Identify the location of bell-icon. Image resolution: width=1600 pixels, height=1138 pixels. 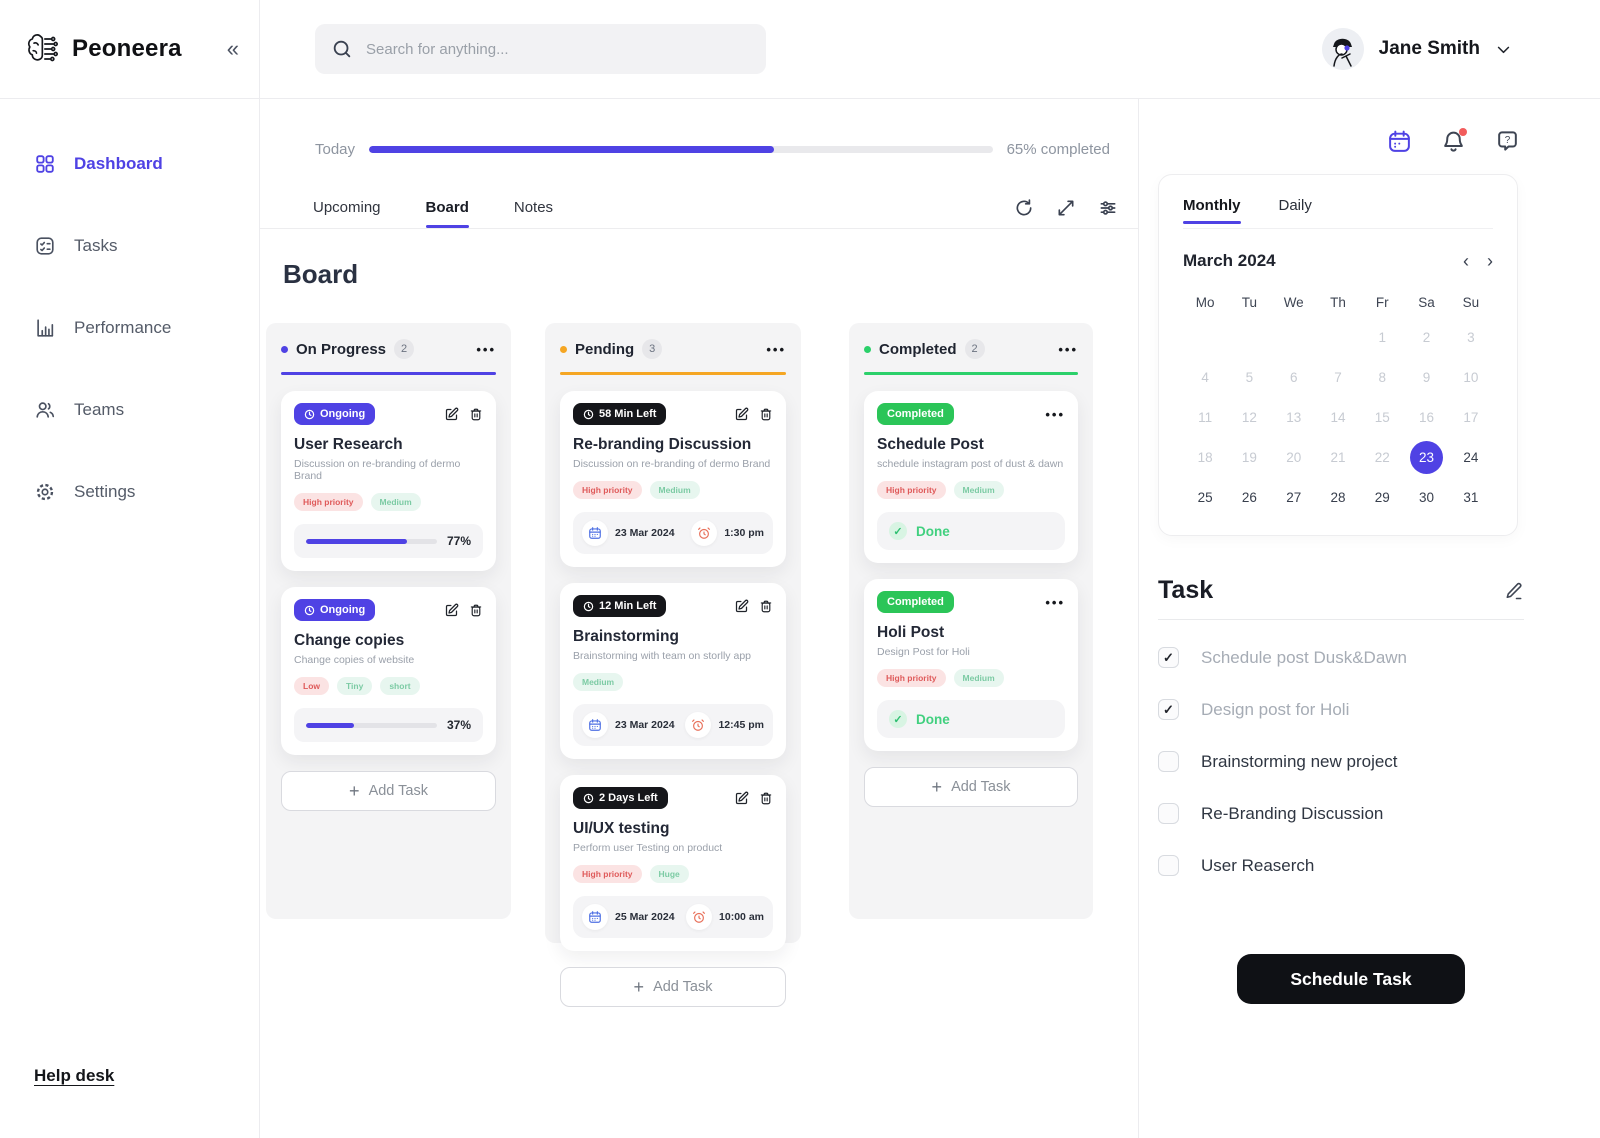
(1454, 141).